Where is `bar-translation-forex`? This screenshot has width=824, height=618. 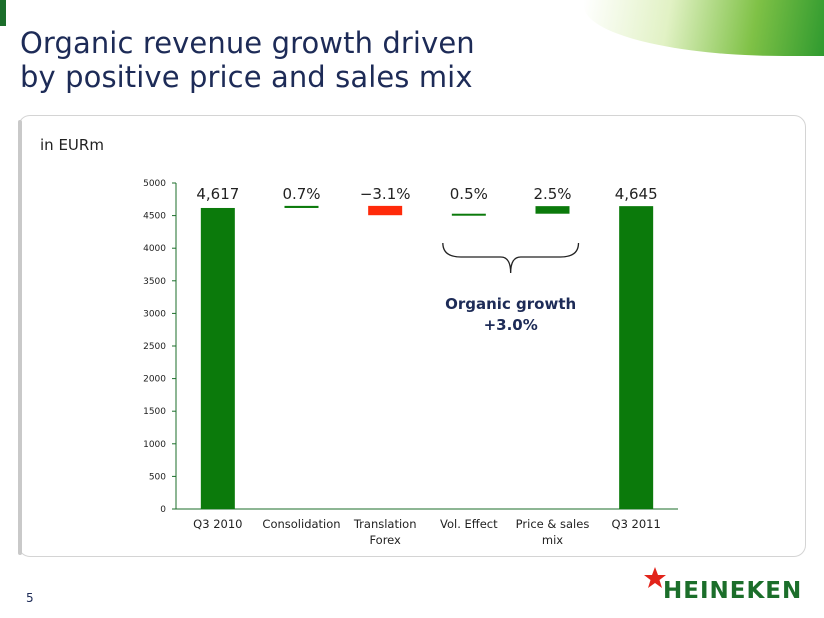 bar-translation-forex is located at coordinates (385, 210).